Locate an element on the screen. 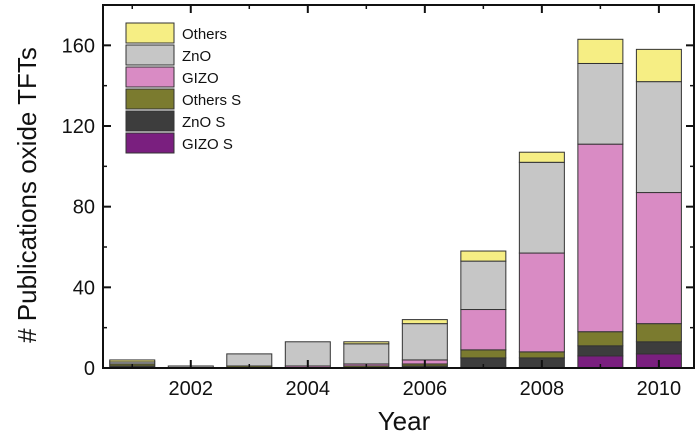 This screenshot has height=435, width=700. bar-segment-2009-others is located at coordinates (600, 51).